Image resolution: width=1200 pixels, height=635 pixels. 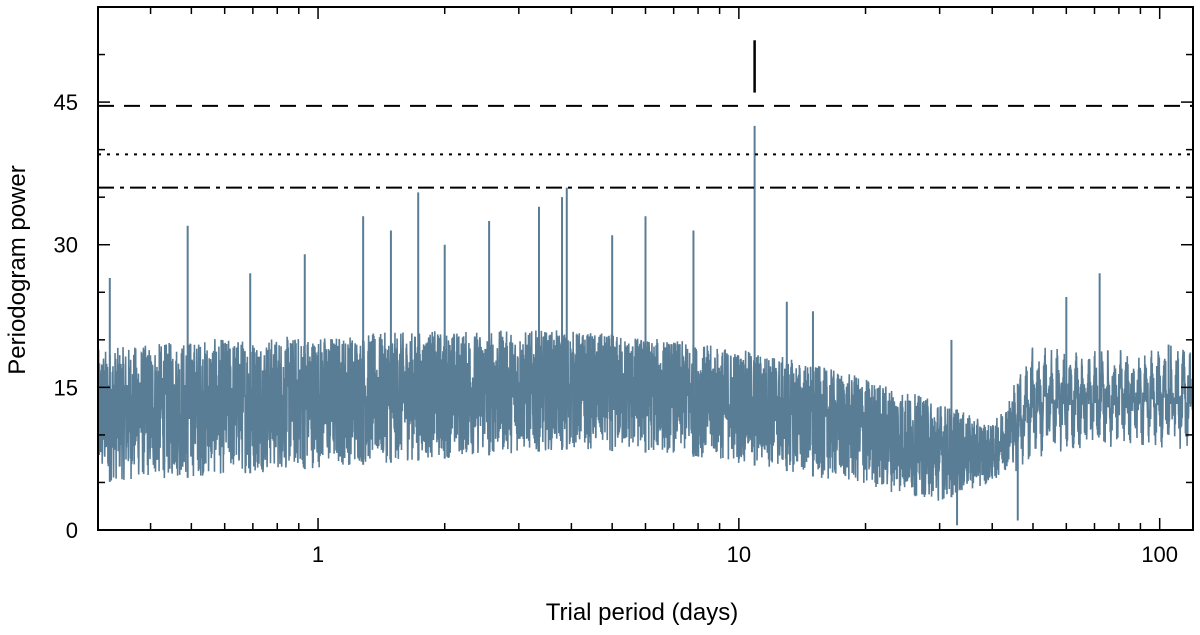 I want to click on y-tick-label: 15, so click(x=66, y=387).